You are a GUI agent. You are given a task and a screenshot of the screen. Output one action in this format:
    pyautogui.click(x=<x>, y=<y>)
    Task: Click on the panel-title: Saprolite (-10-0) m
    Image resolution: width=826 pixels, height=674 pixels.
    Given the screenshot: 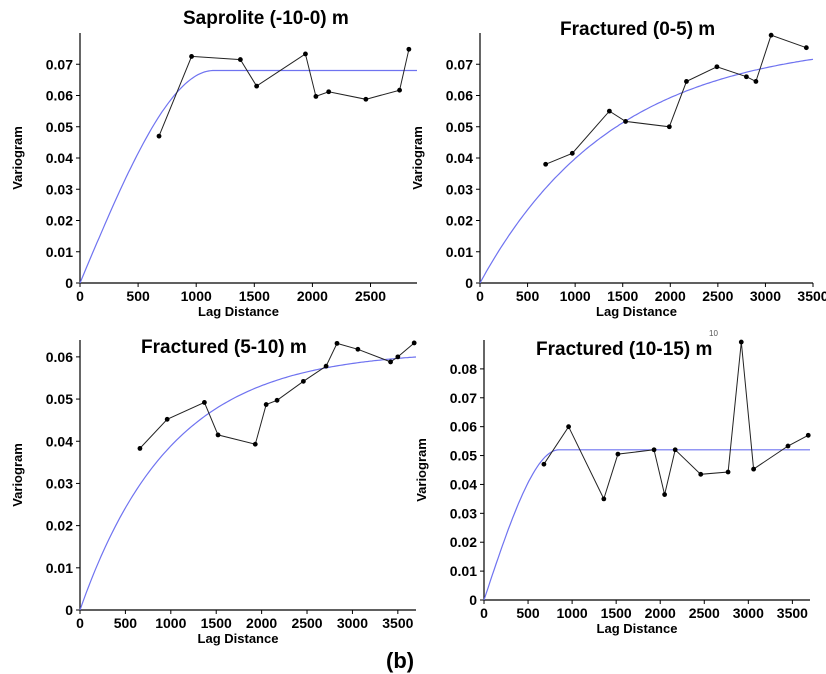 What is the action you would take?
    pyautogui.click(x=266, y=18)
    